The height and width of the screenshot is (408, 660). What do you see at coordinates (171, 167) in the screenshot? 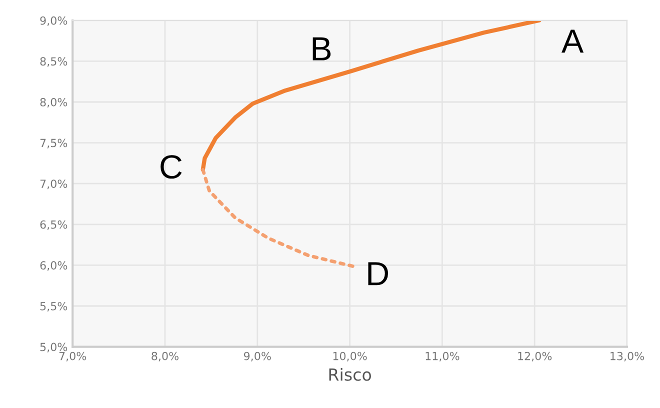
I see `annotation: C` at bounding box center [171, 167].